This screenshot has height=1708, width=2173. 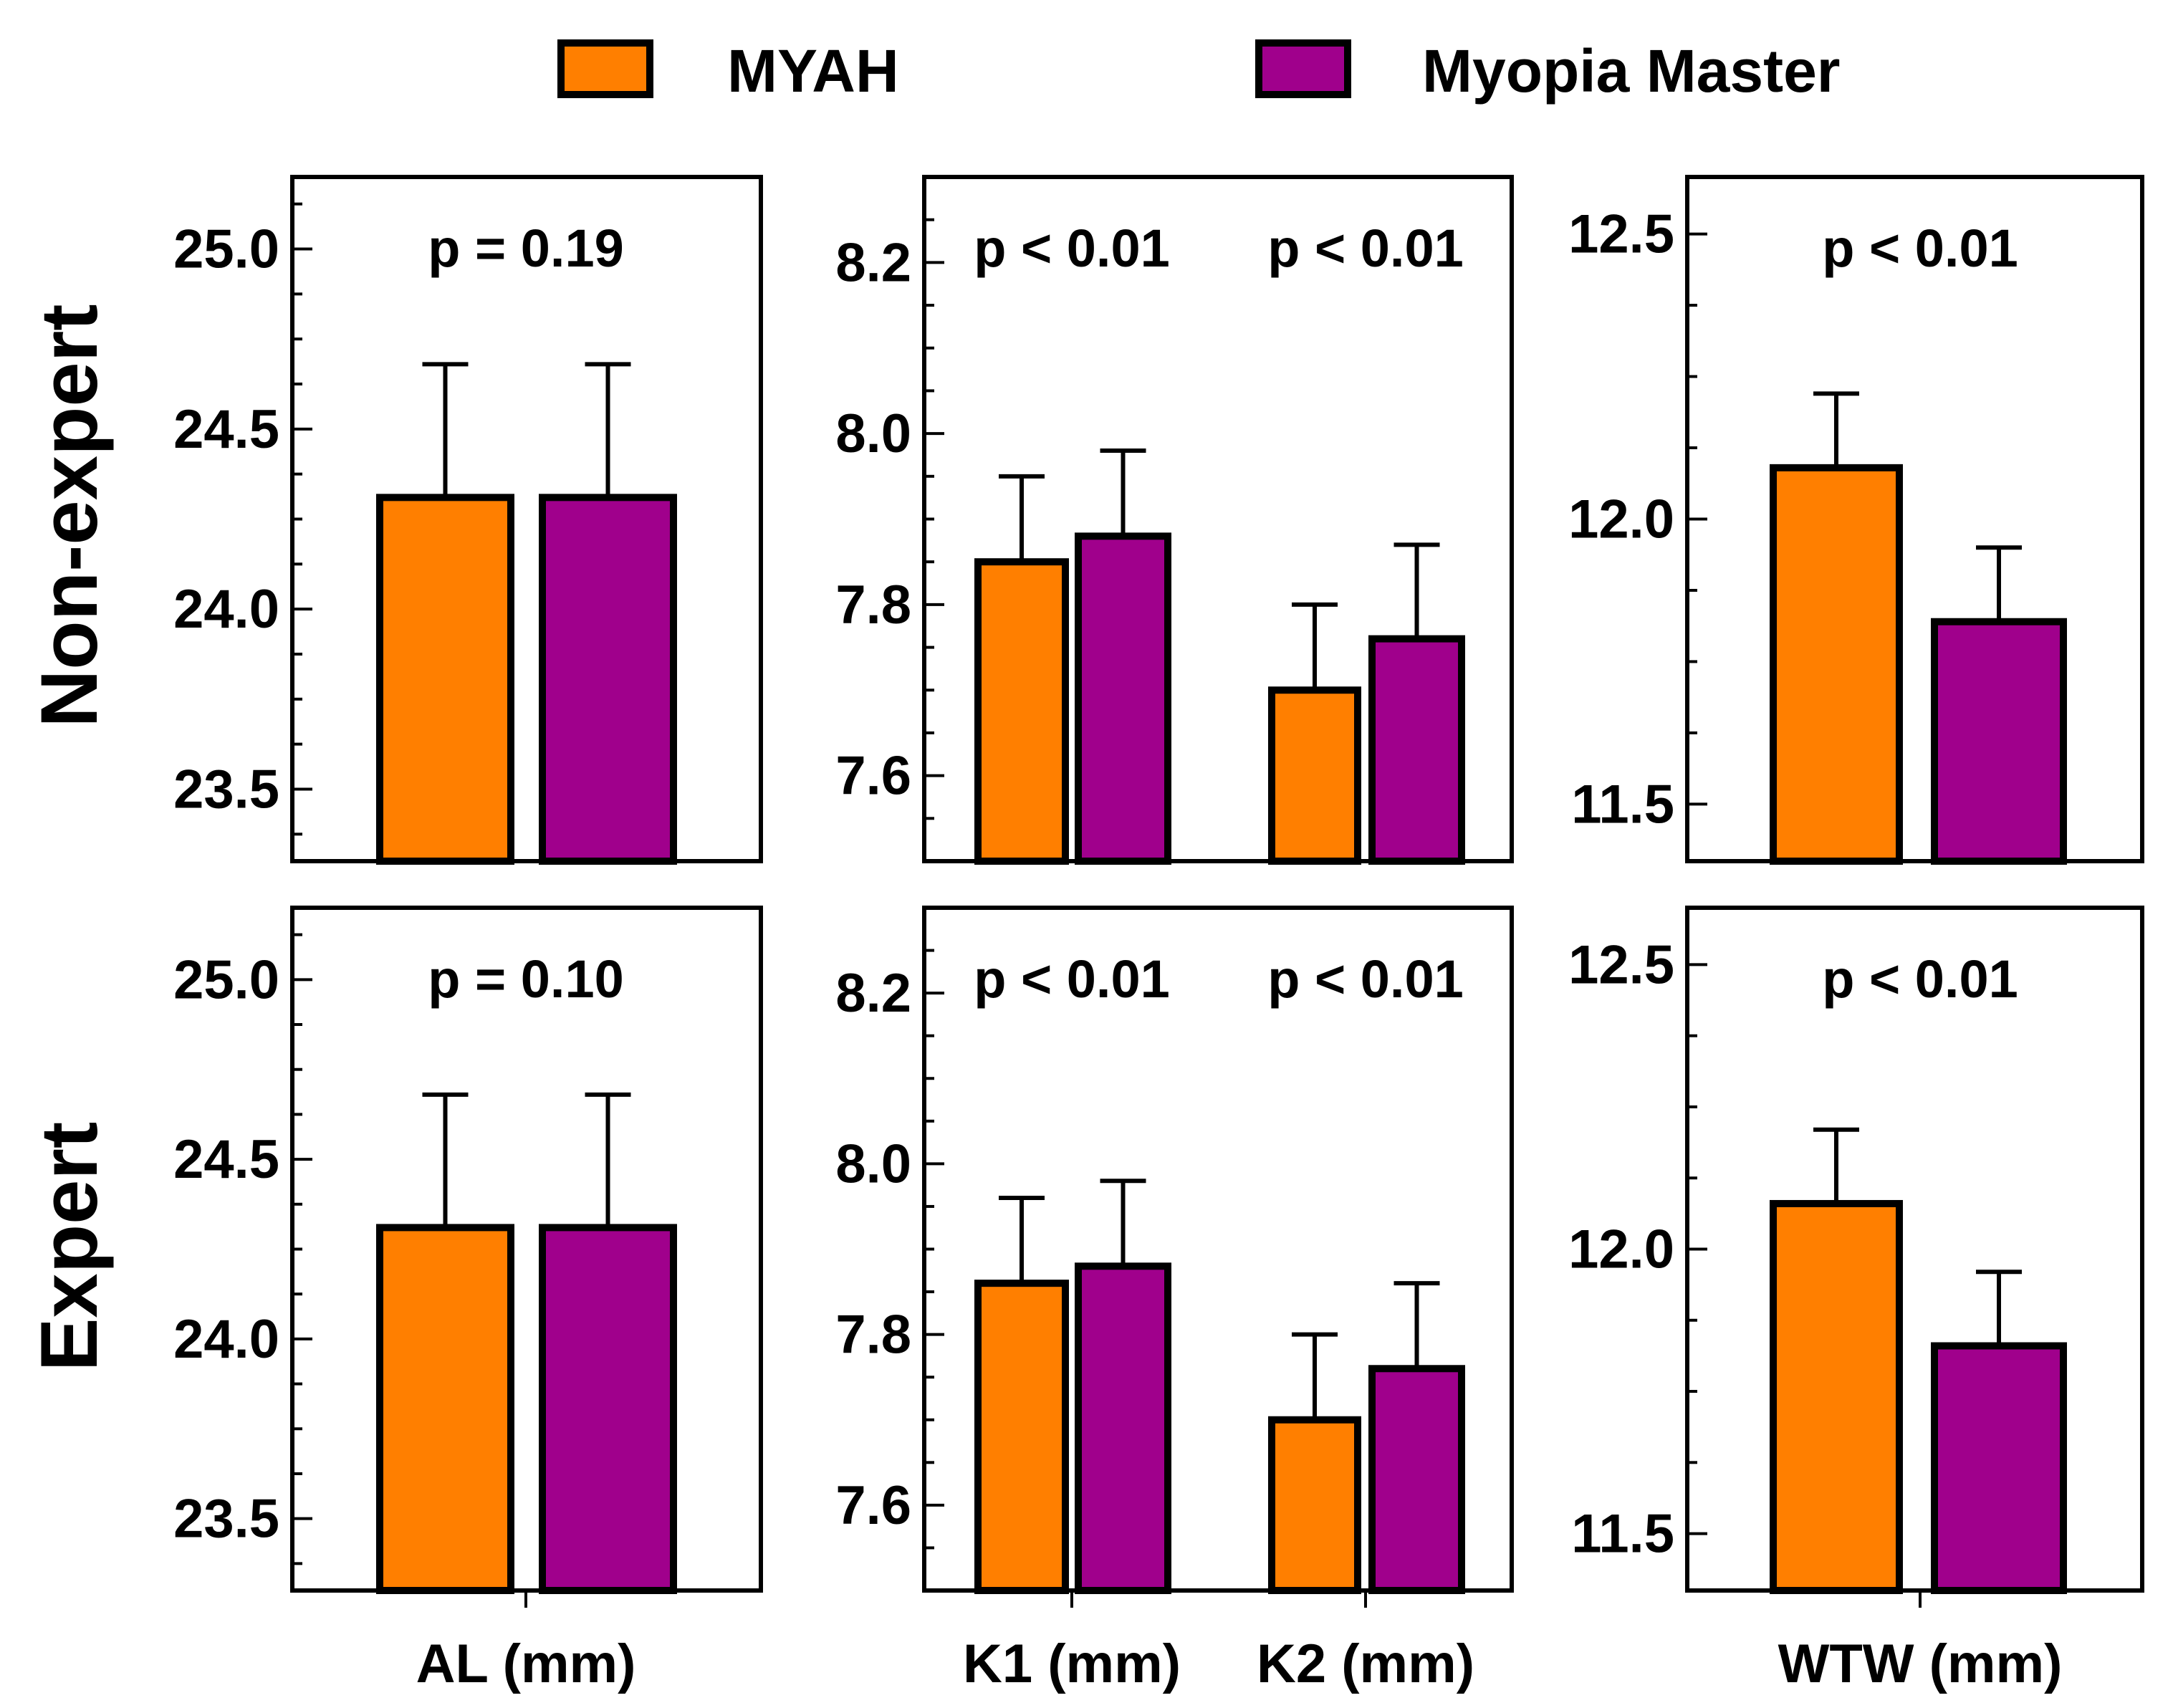 What do you see at coordinates (1072, 1664) in the screenshot?
I see `x-axis-label: K1 (mm)` at bounding box center [1072, 1664].